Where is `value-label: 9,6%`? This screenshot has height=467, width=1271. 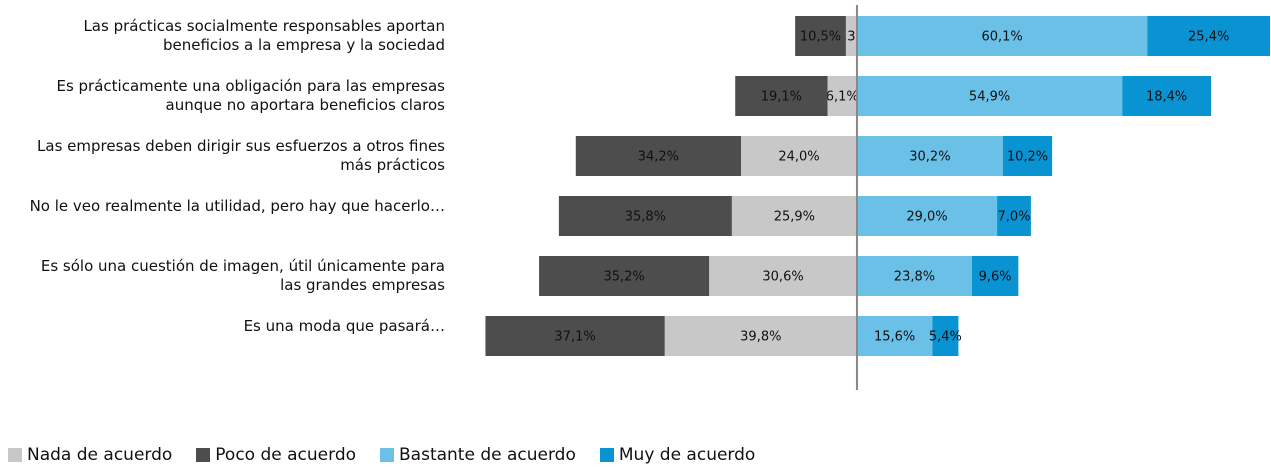 value-label: 9,6% is located at coordinates (995, 277).